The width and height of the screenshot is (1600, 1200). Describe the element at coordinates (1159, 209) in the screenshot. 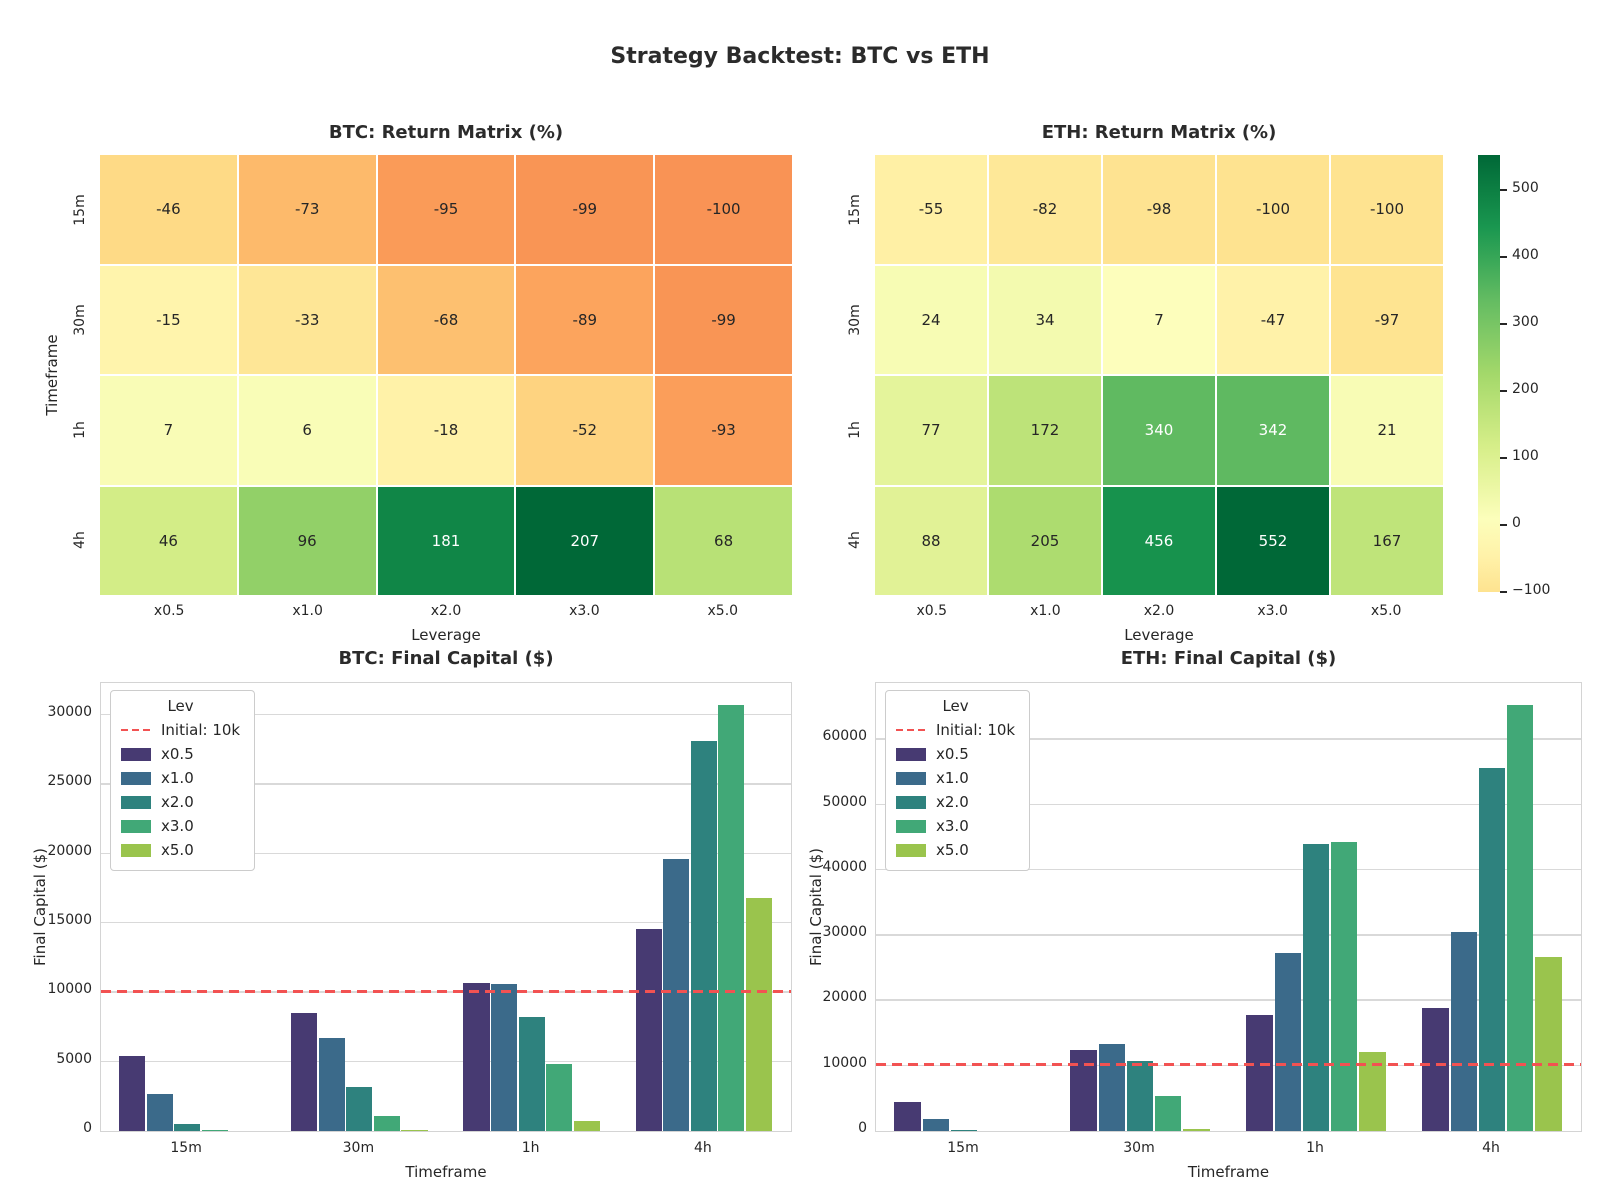

I see `heatmap-cell: -98` at that location.